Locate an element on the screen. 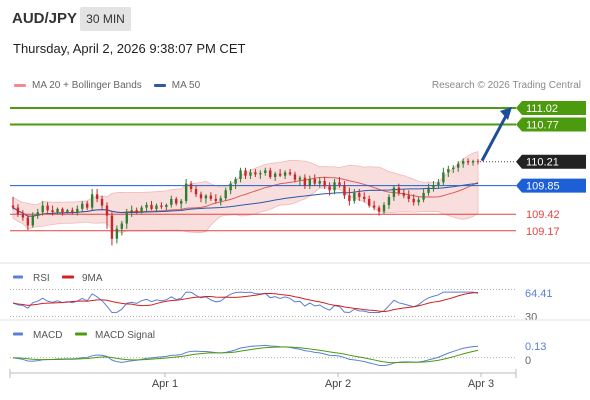  ma20-legend-label: MA 20 + Bollinger Bands is located at coordinates (87, 85).